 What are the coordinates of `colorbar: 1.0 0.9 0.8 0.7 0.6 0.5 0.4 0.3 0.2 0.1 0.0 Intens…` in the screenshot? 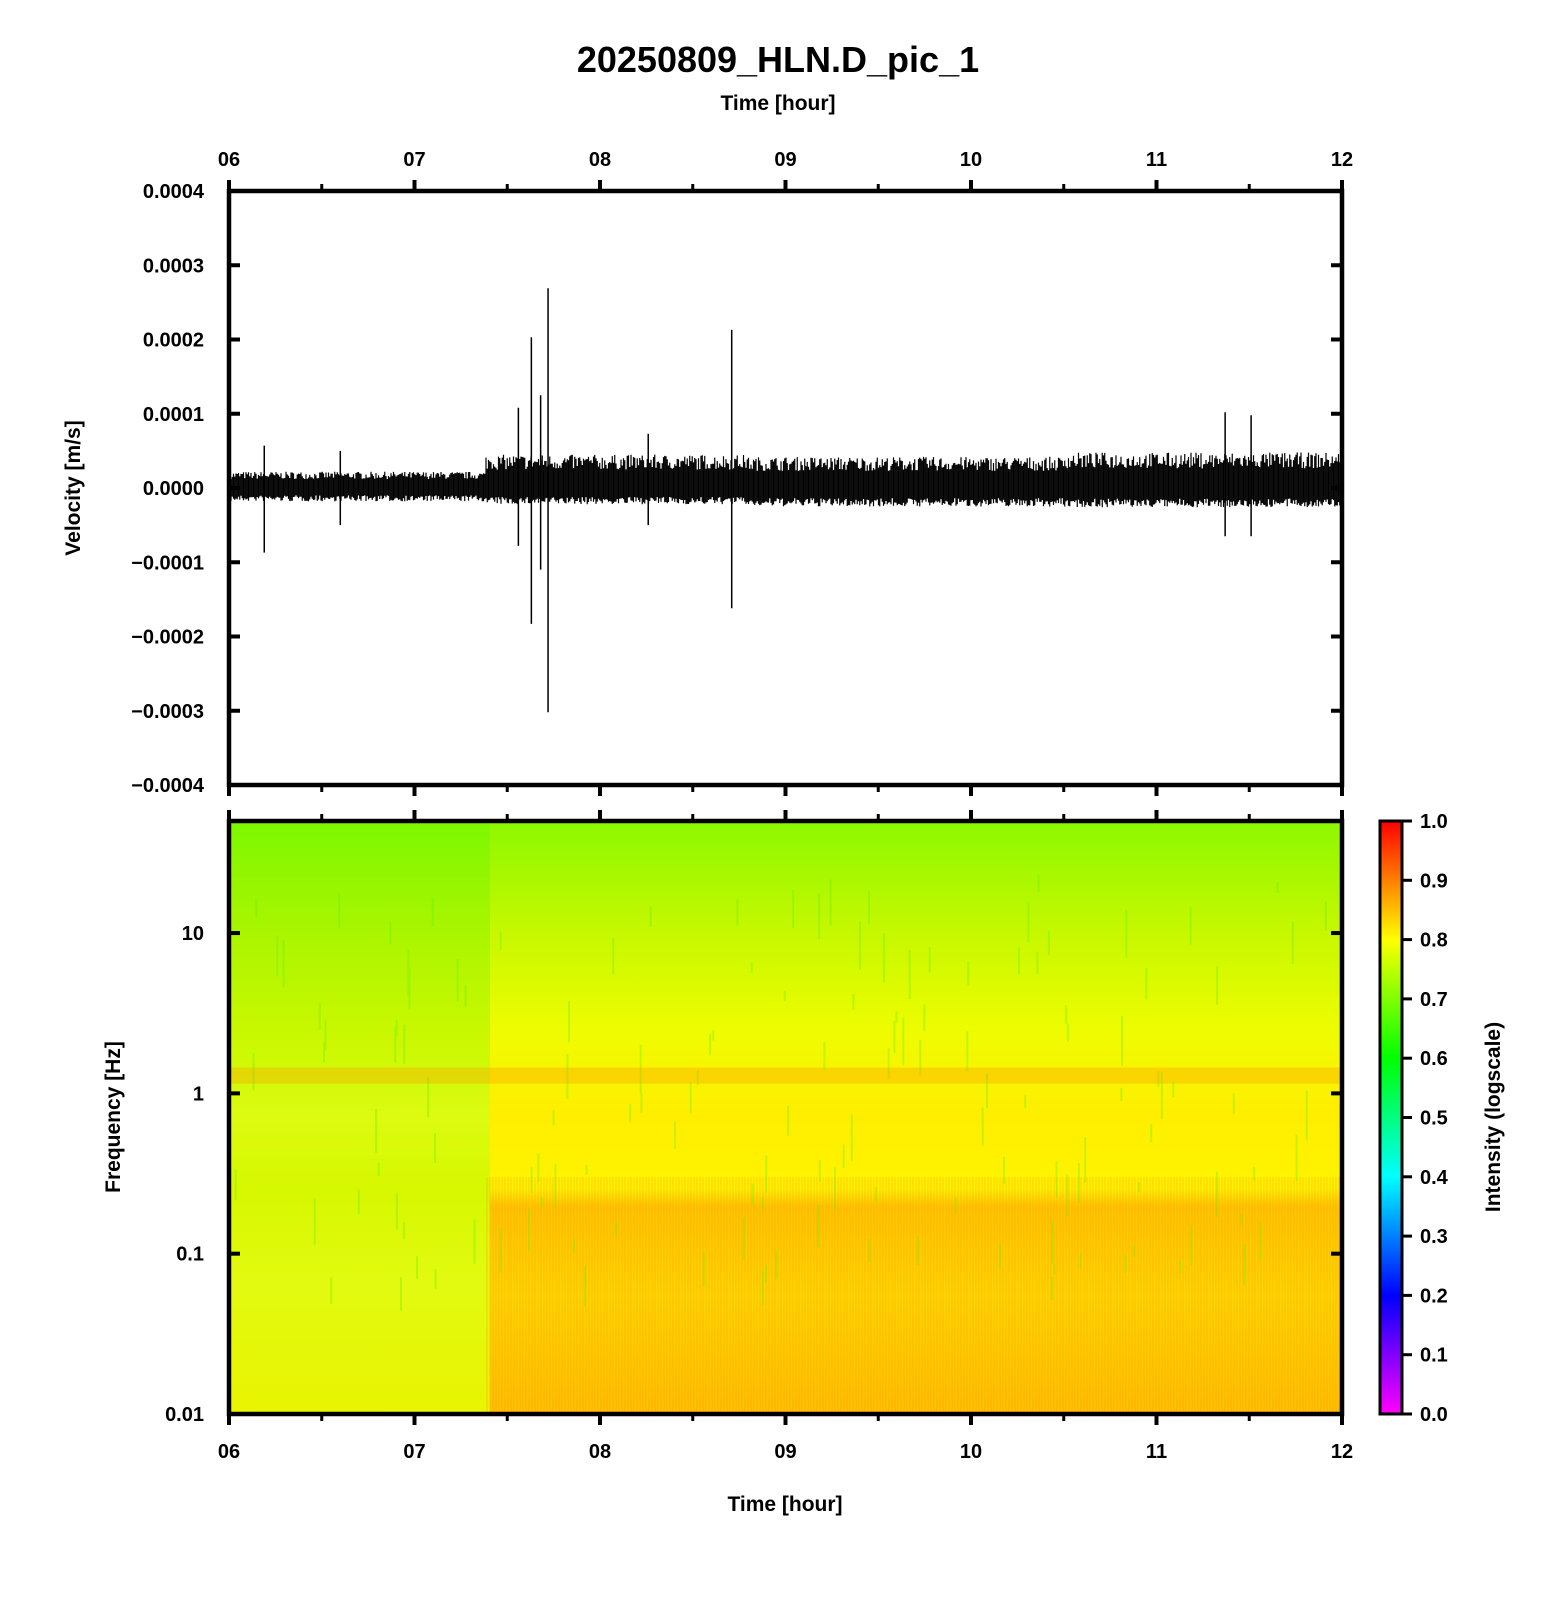 It's located at (1441, 1118).